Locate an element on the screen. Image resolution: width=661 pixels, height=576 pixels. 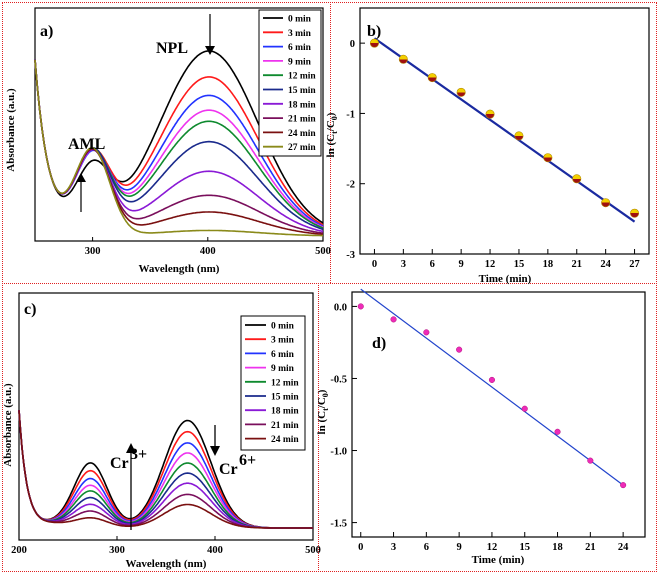
ytick-label-b-1: -1 is located at coordinates (350, 114).